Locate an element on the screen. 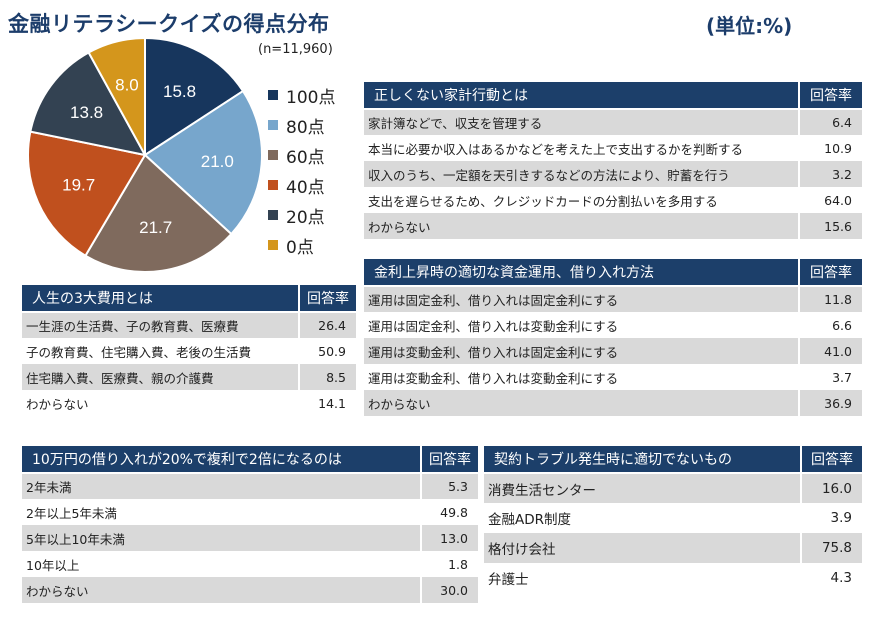 The image size is (870, 630). answer-label: 運用は変動金利、借り入れは固定金利にする is located at coordinates (581, 351).